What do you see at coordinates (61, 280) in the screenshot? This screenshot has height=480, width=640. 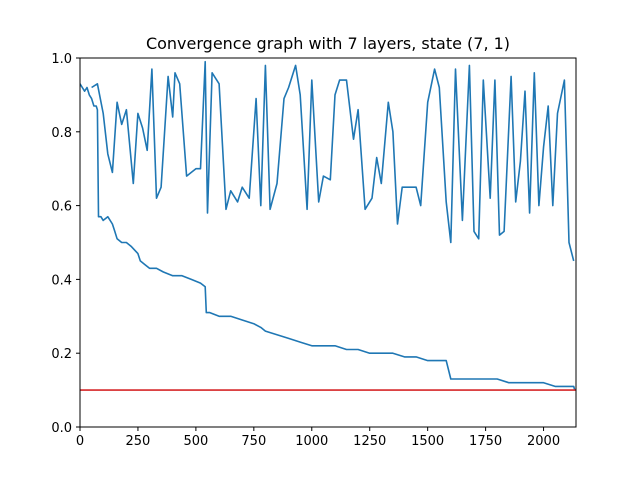 I see `y-tick-label: 0.4` at bounding box center [61, 280].